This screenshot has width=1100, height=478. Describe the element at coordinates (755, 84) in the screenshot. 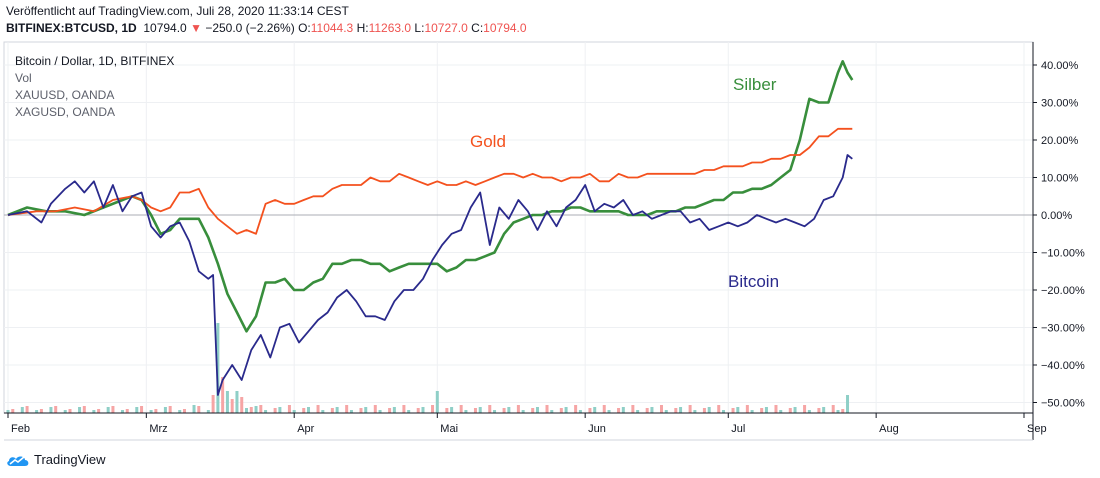

I see `silver-label: Silber` at that location.